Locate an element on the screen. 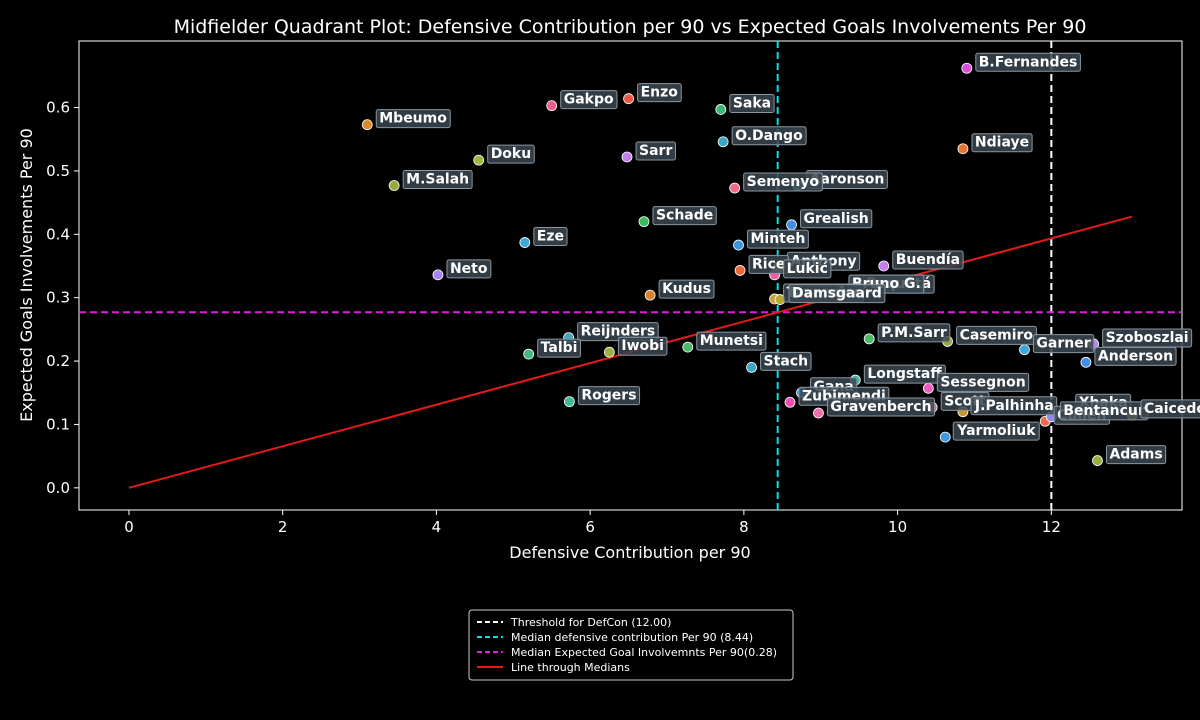 Image resolution: width=1200 pixels, height=720 pixels. label-box-j-palhinha is located at coordinates (1014, 406).